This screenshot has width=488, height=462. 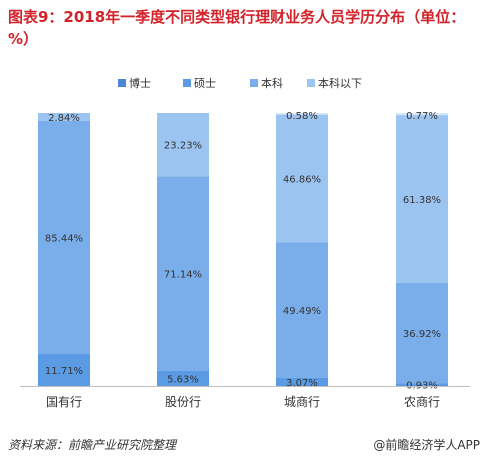 I want to click on top-data-label: 0.77%, so click(x=422, y=116).